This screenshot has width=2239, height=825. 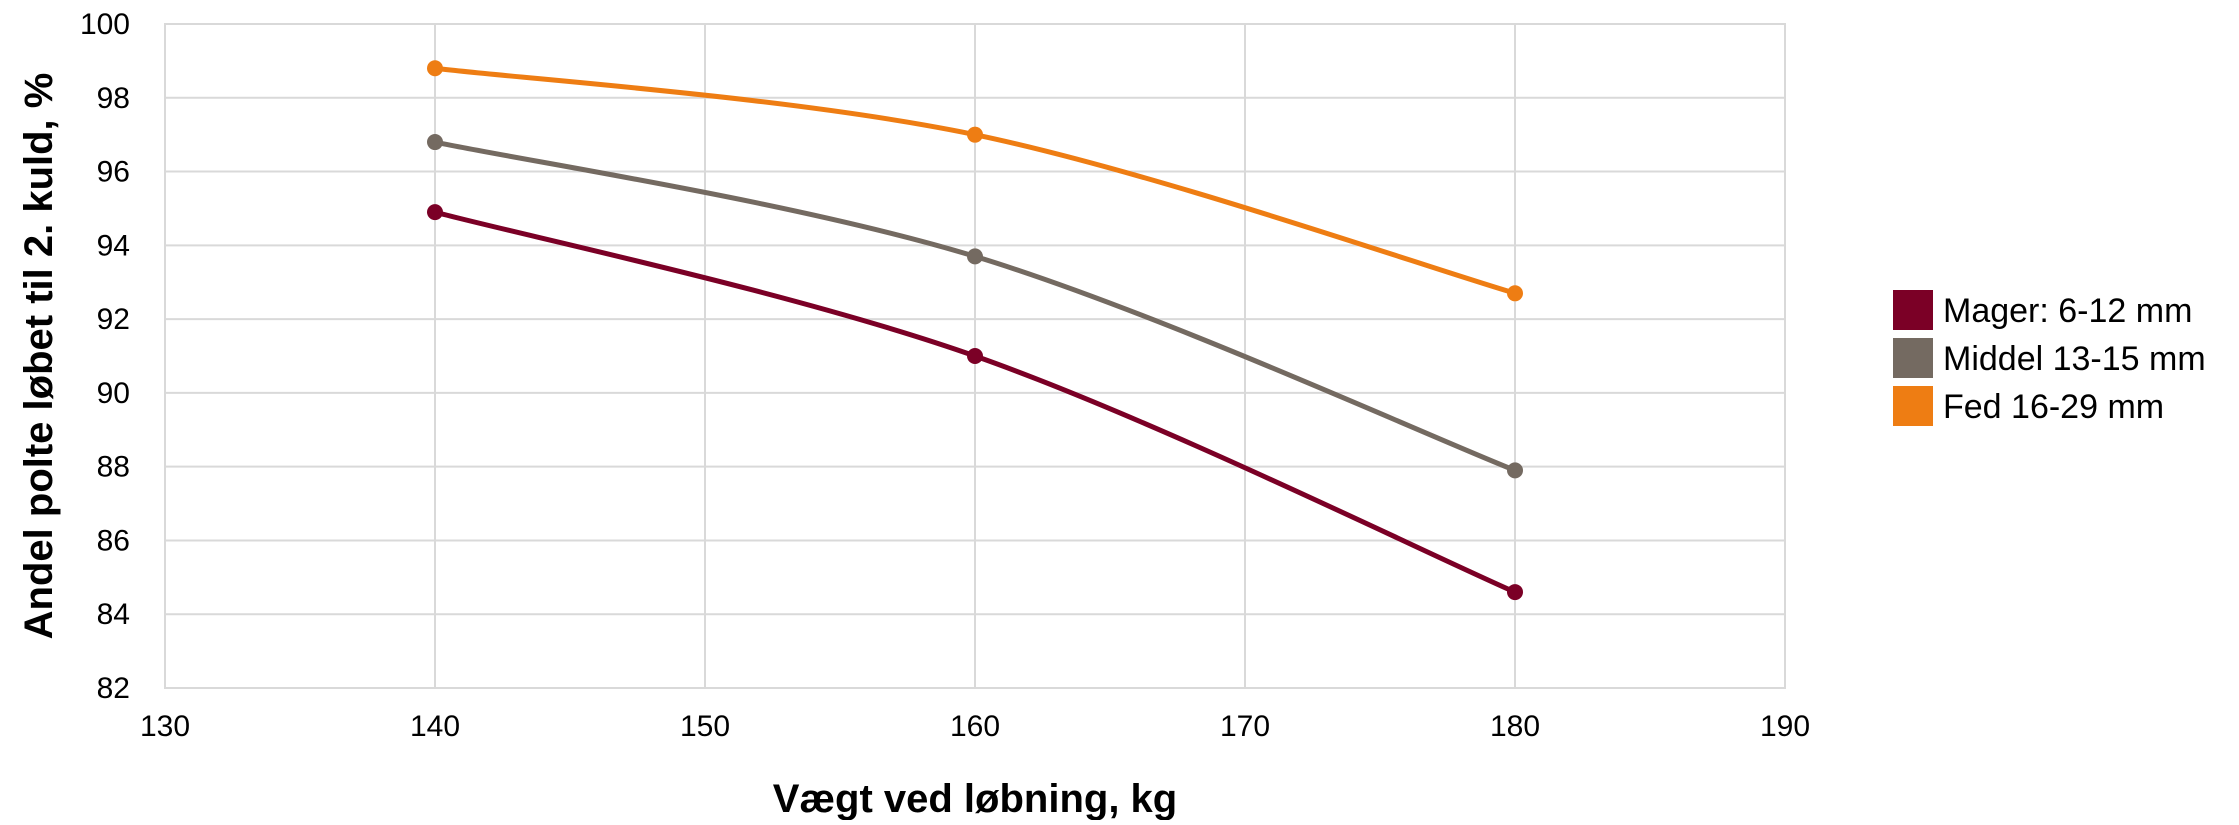 I want to click on y-tick-label: 86, so click(x=113, y=540).